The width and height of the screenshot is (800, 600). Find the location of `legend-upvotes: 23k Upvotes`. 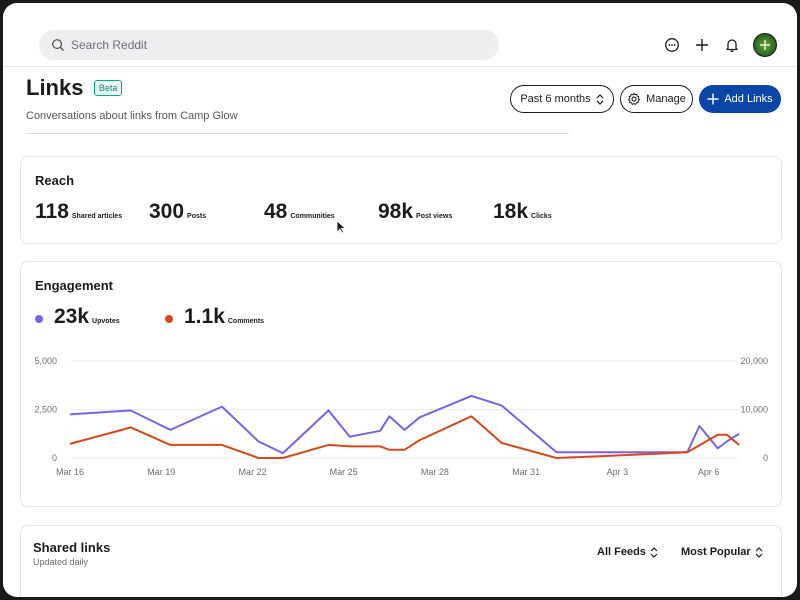

legend-upvotes: 23k Upvotes is located at coordinates (77, 317).